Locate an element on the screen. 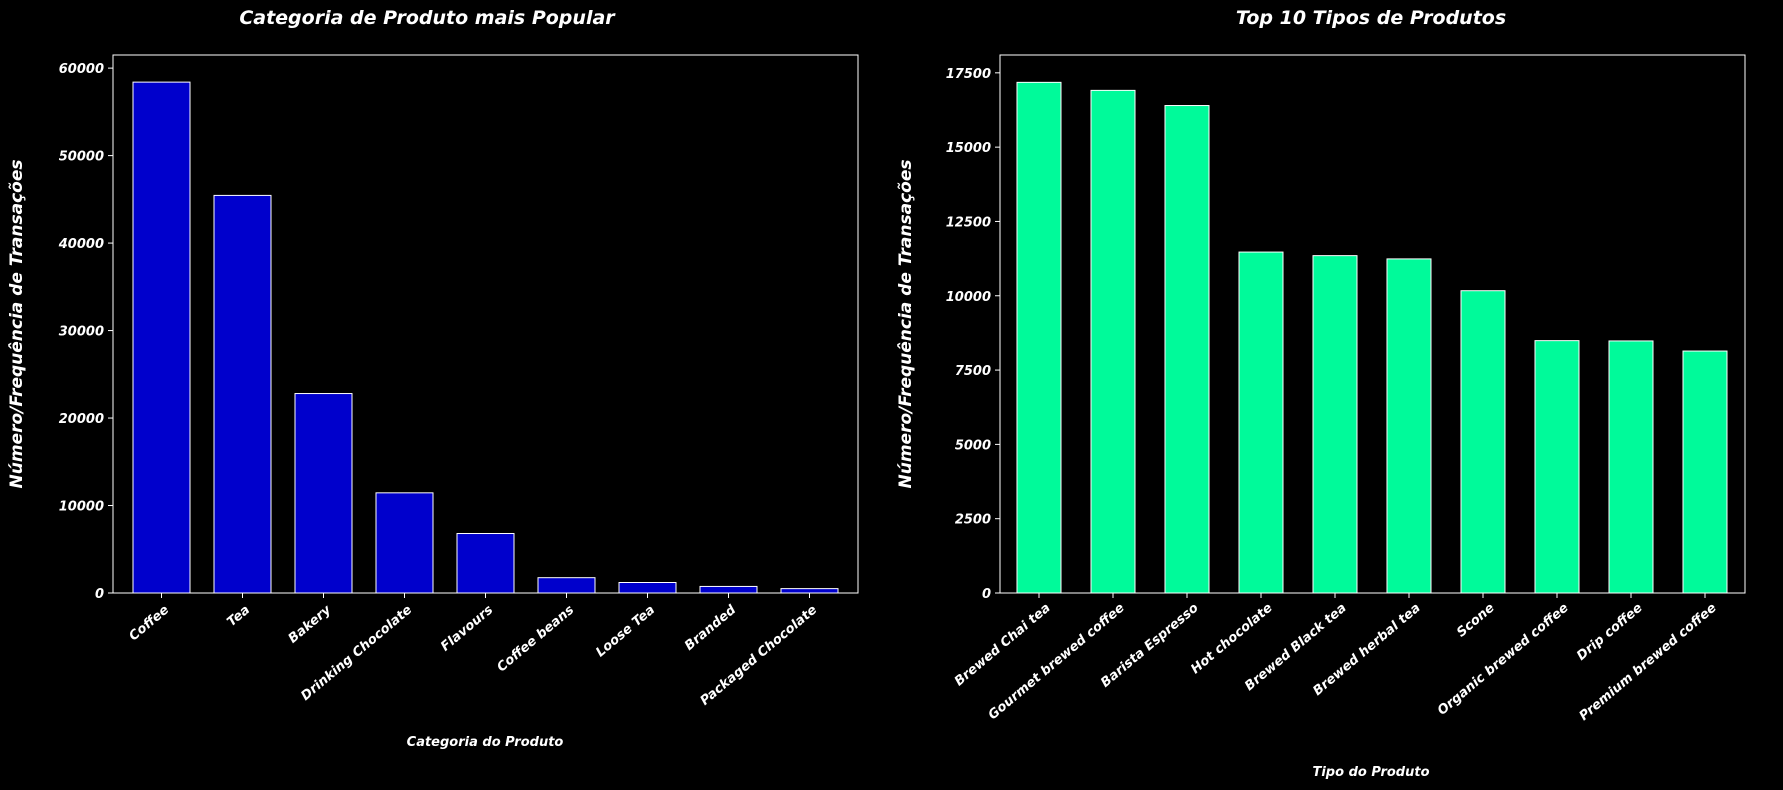 The width and height of the screenshot is (1783, 790). y-tick-label: 50000 is located at coordinates (81, 157).